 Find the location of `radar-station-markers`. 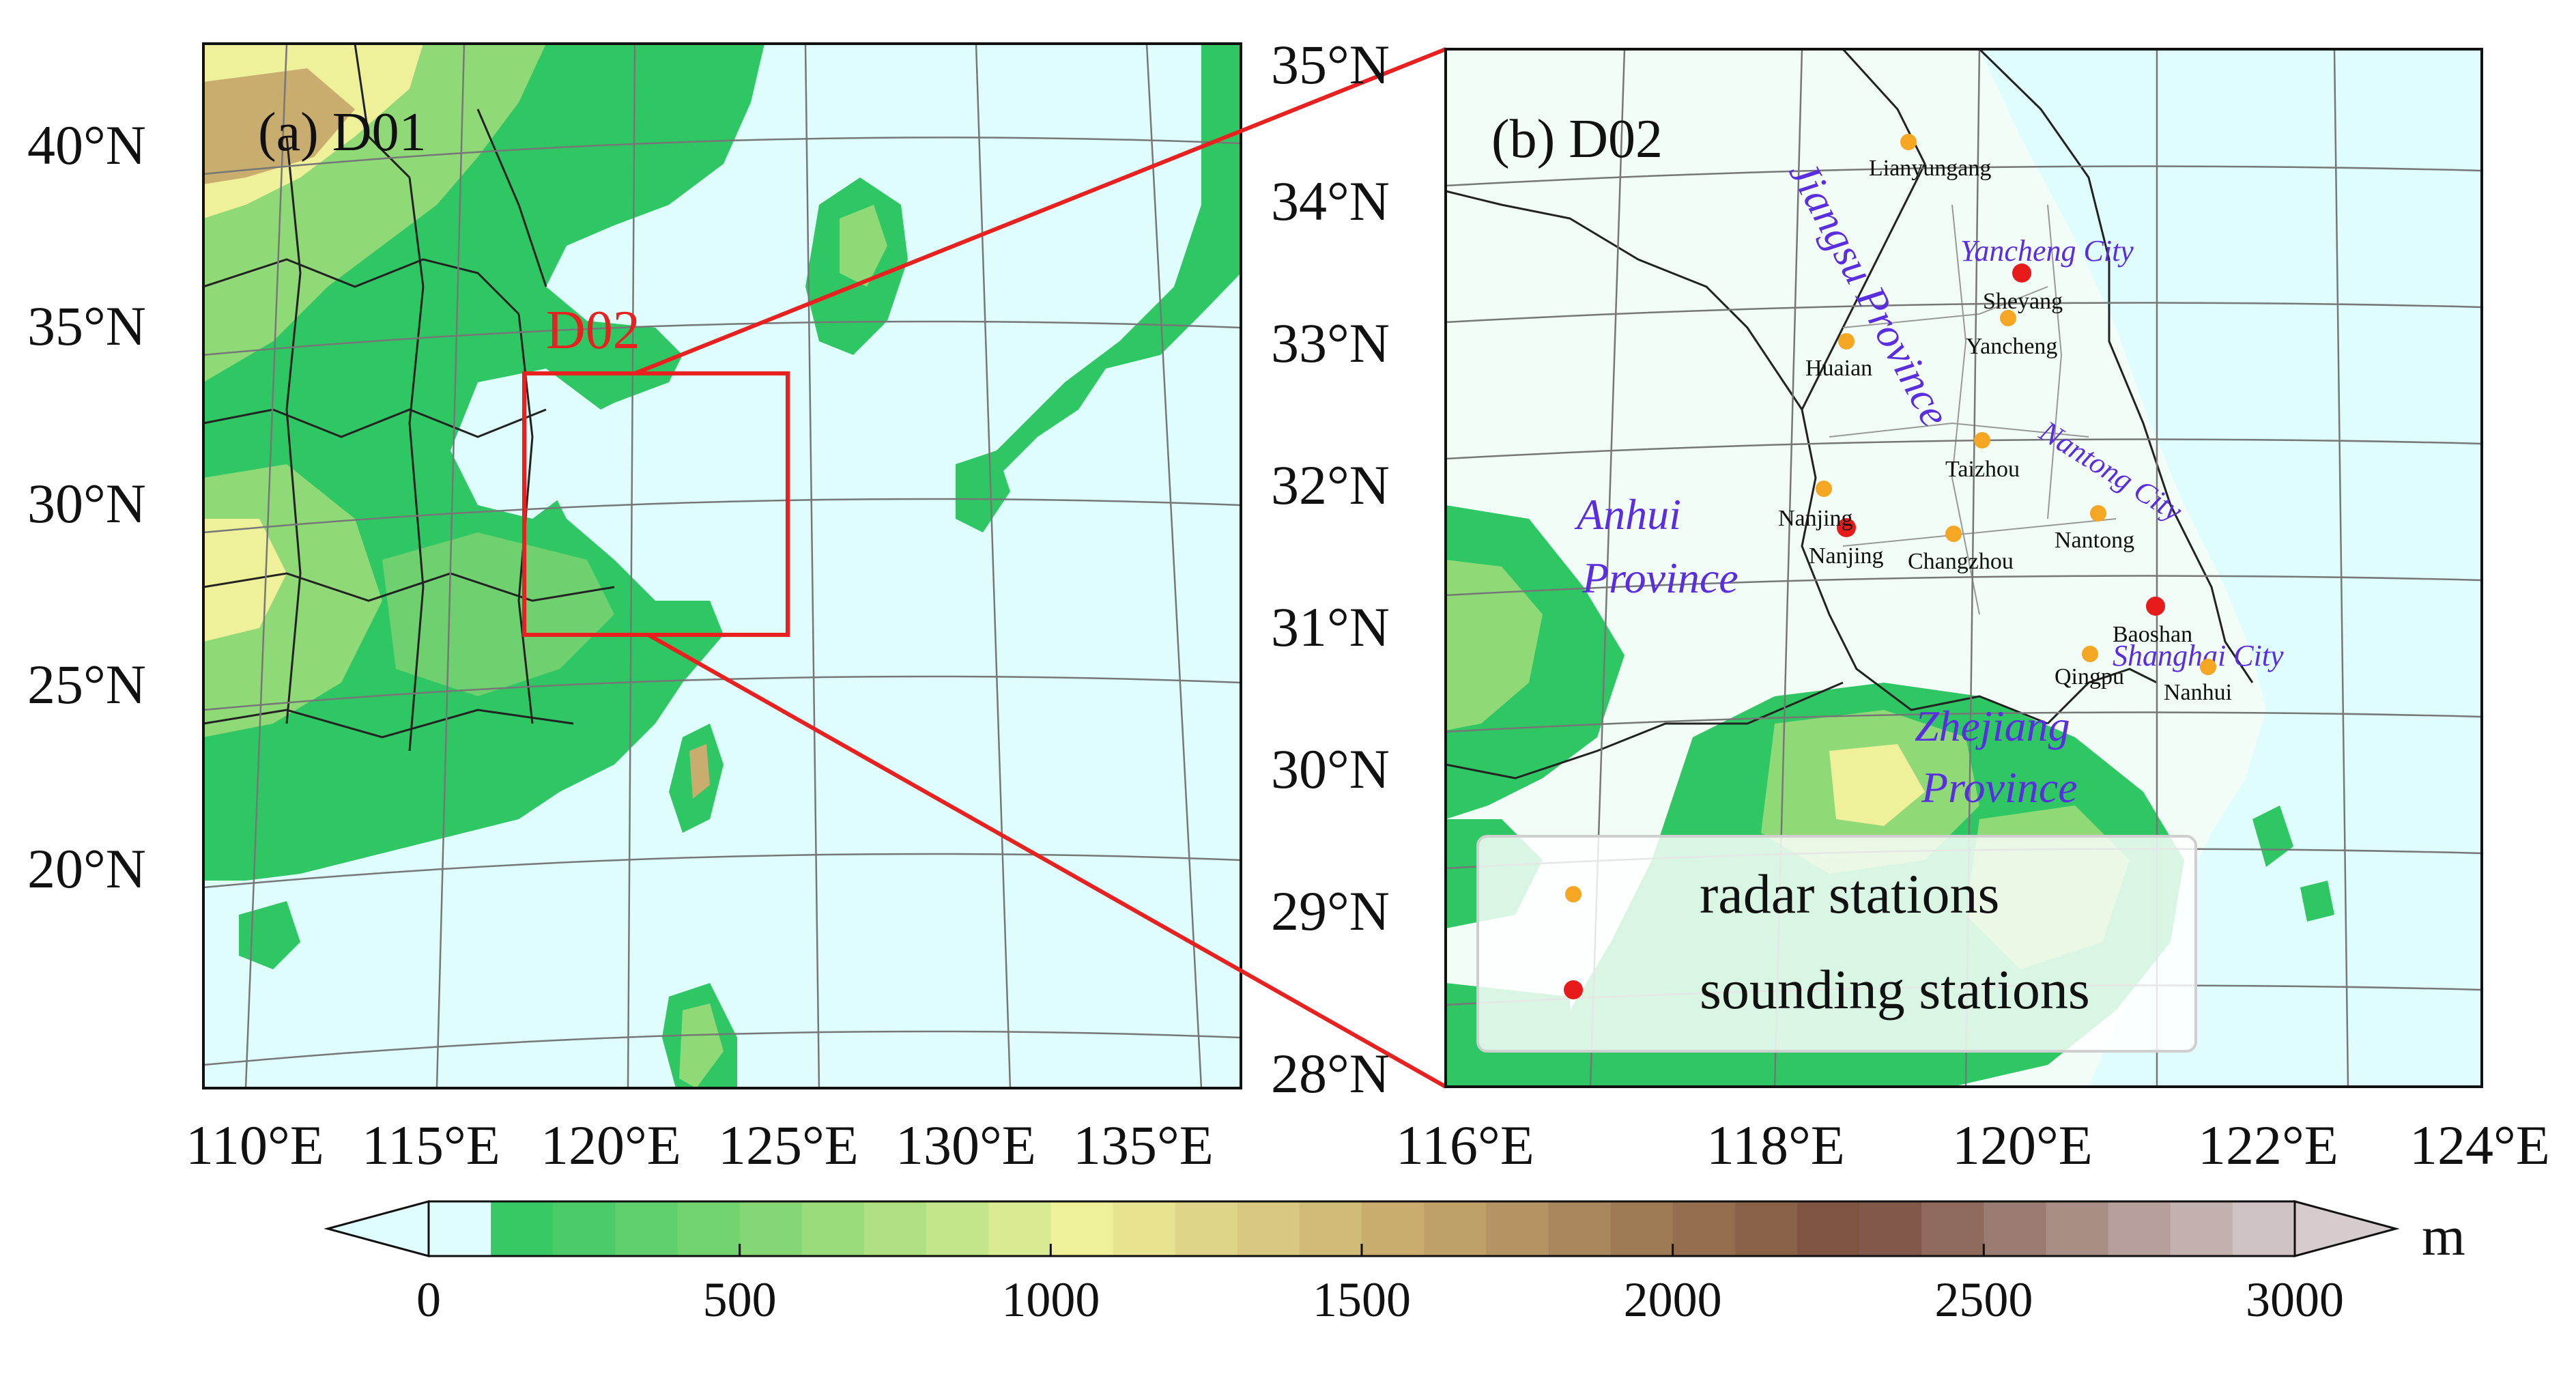

radar-station-markers is located at coordinates (2016, 404).